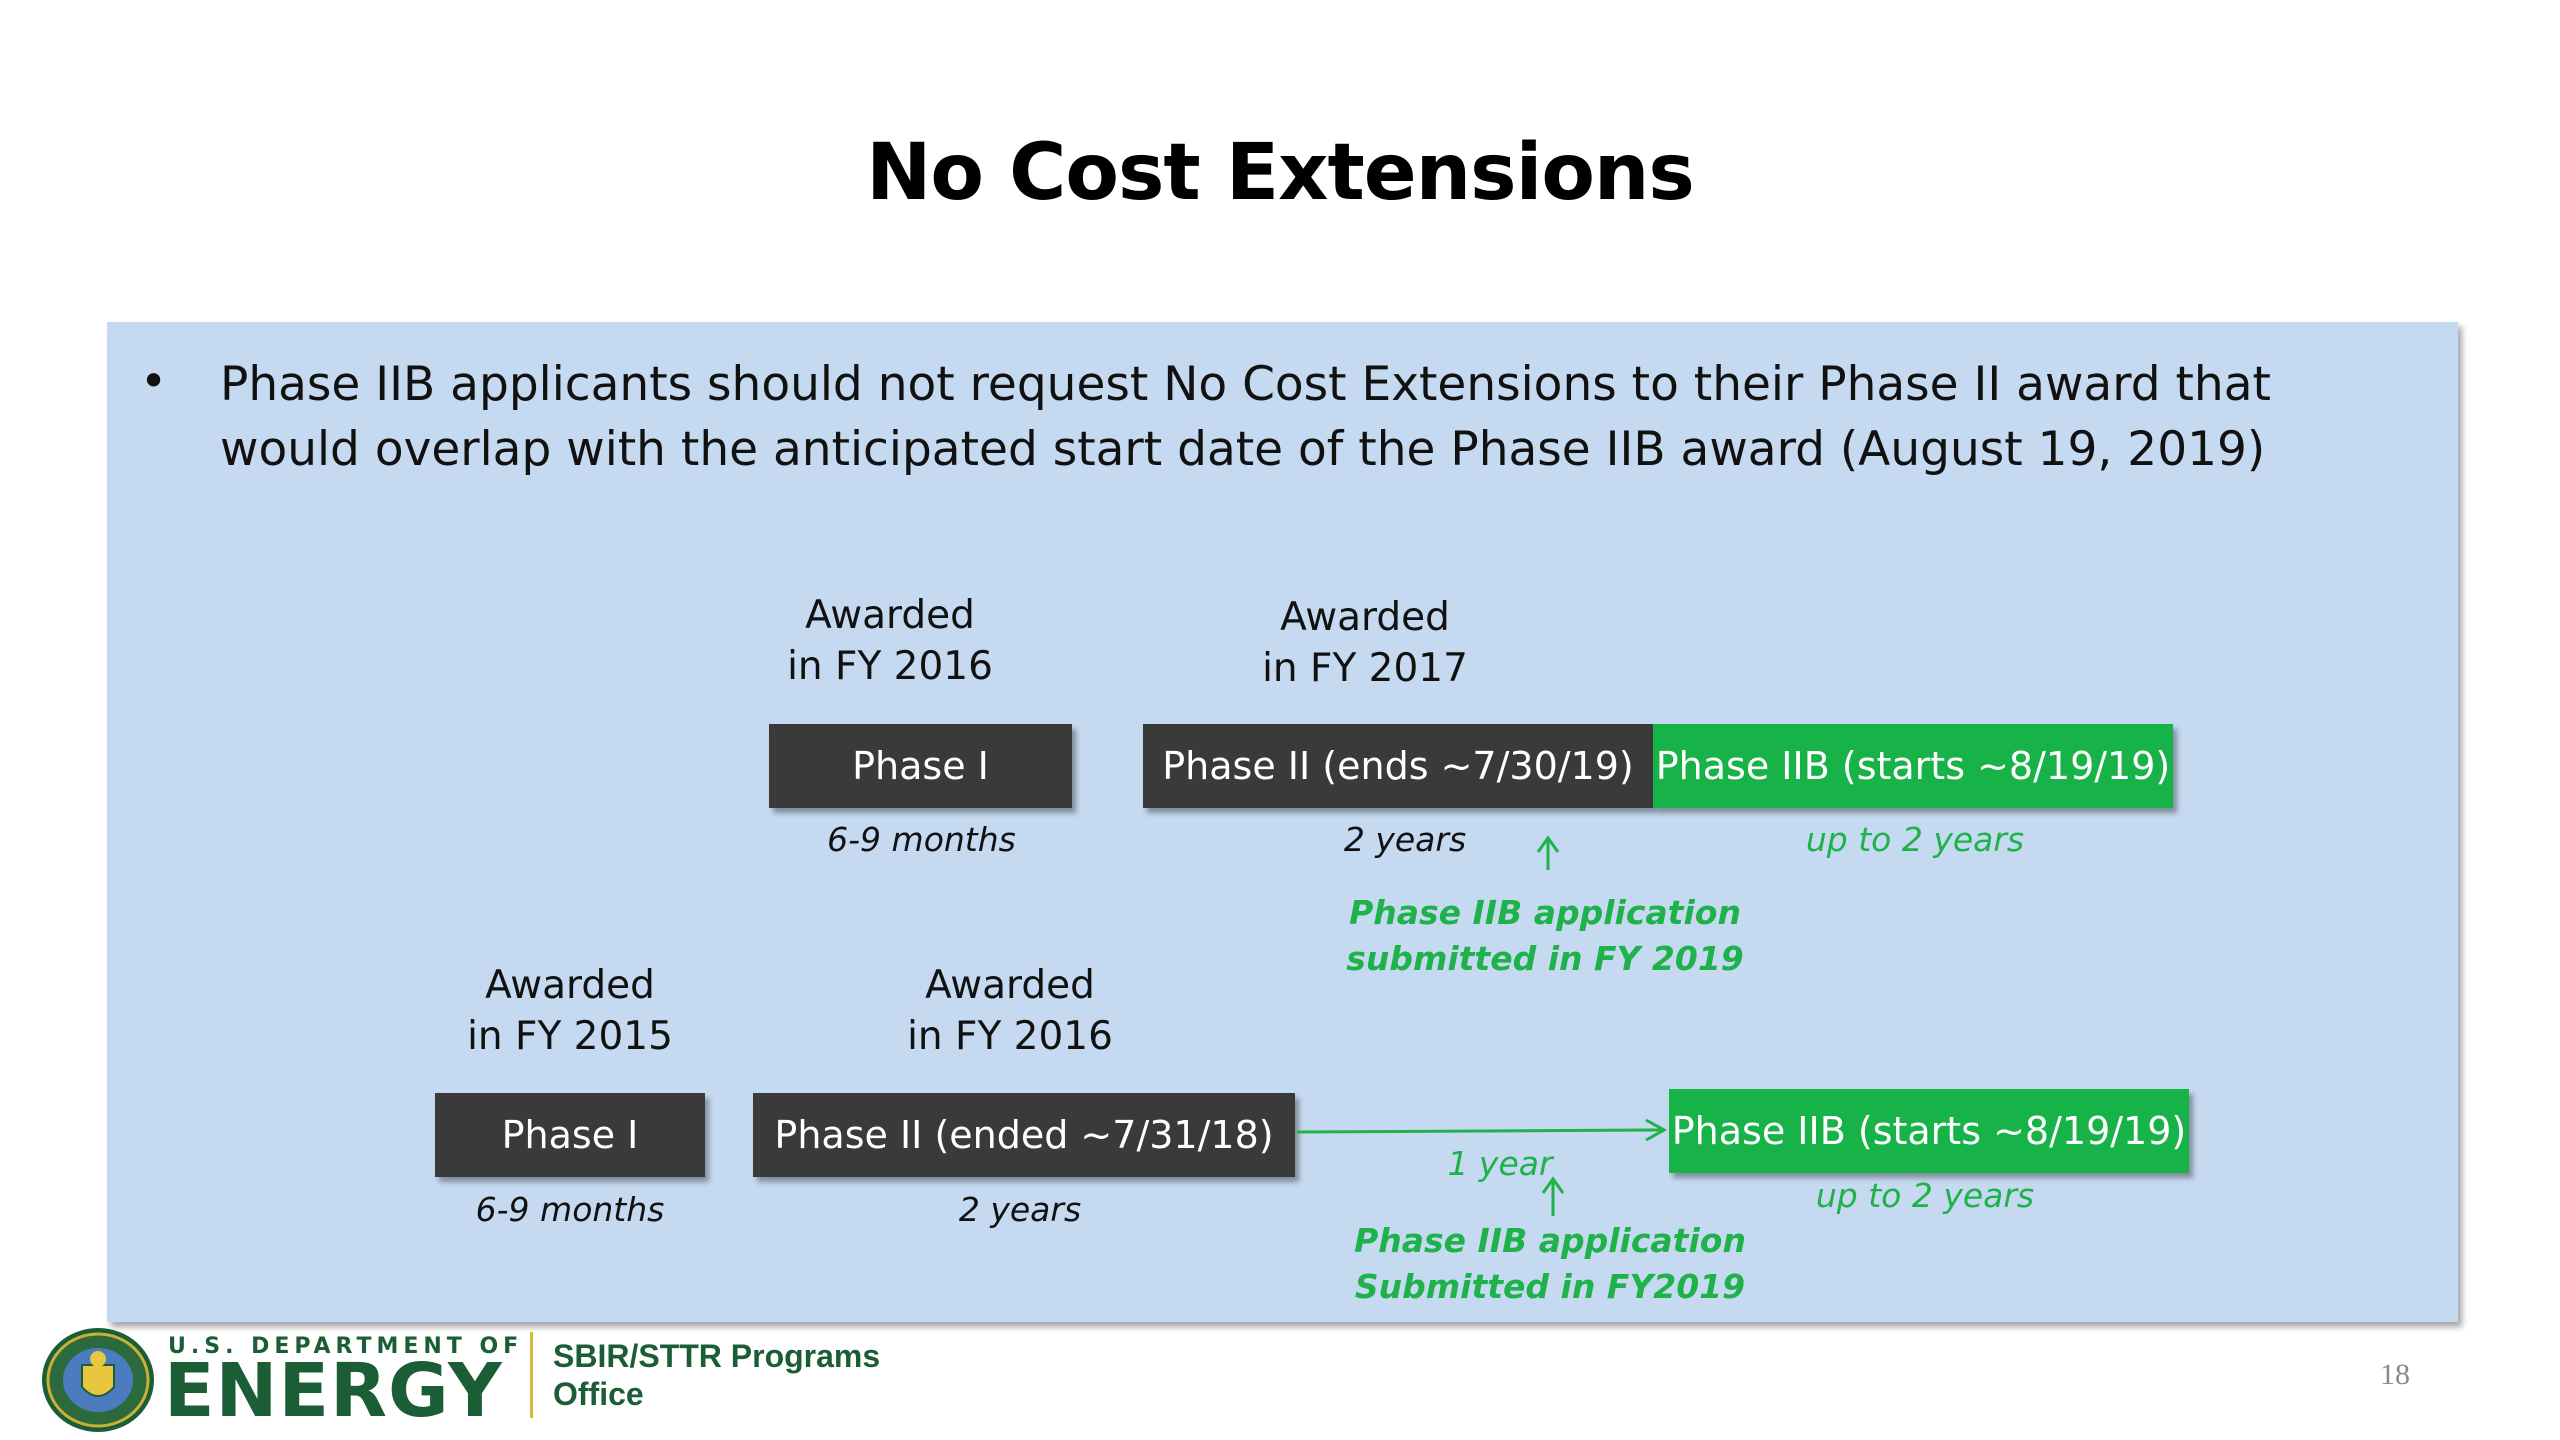 The width and height of the screenshot is (2560, 1440). Describe the element at coordinates (333, 1391) in the screenshot. I see `energy-wordmark: ENERGY` at that location.